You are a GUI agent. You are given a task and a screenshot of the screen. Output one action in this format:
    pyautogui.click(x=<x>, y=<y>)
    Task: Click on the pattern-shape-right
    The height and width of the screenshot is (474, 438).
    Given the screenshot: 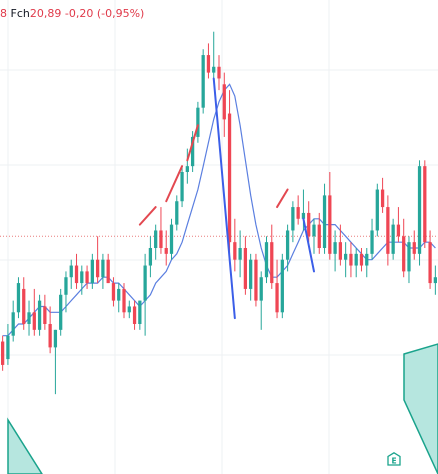 What is the action you would take?
    pyautogui.click(x=421, y=409)
    